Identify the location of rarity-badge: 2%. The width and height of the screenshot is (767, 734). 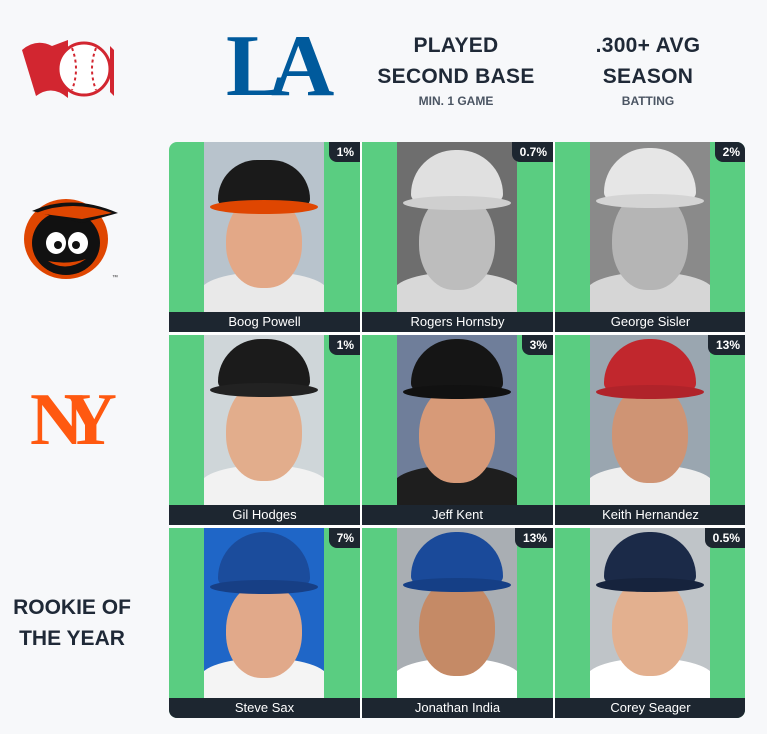
(729, 152).